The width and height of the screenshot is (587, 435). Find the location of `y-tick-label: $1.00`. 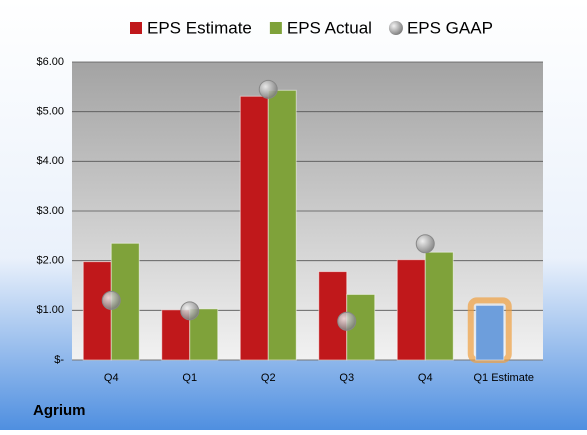

y-tick-label: $1.00 is located at coordinates (50, 310).